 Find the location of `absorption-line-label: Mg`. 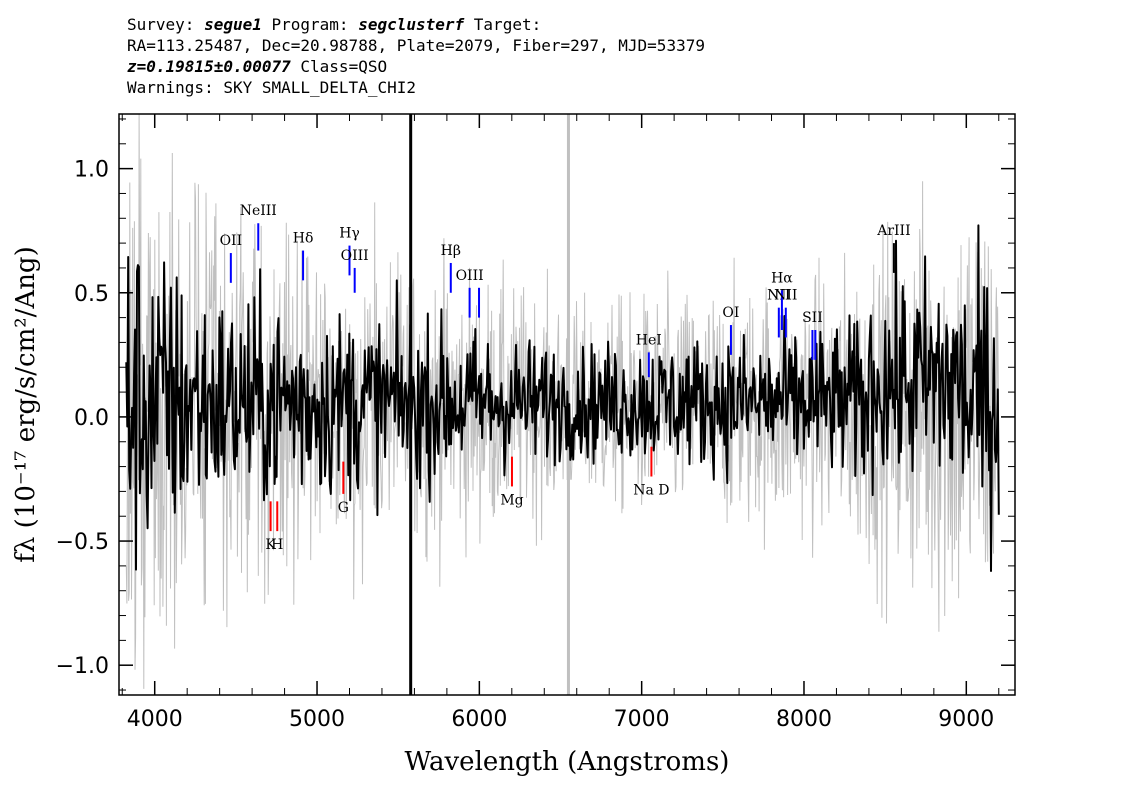

absorption-line-label: Mg is located at coordinates (511, 500).